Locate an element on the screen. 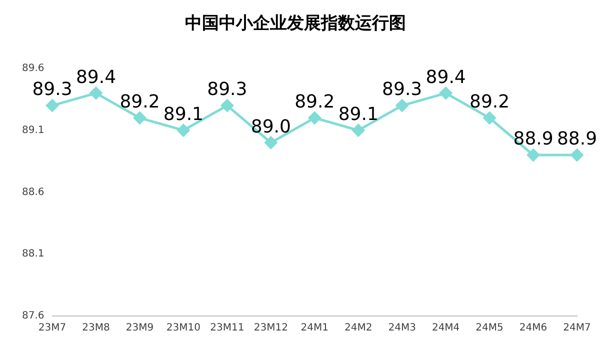 The image size is (605, 340). data-label: 89.0 is located at coordinates (270, 127).